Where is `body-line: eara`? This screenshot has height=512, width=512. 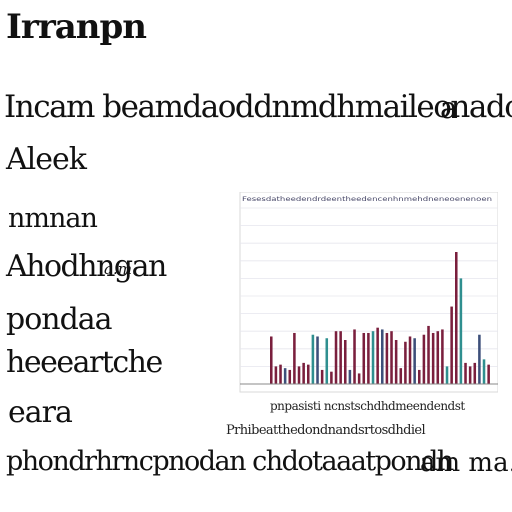 body-line: eara is located at coordinates (40, 412).